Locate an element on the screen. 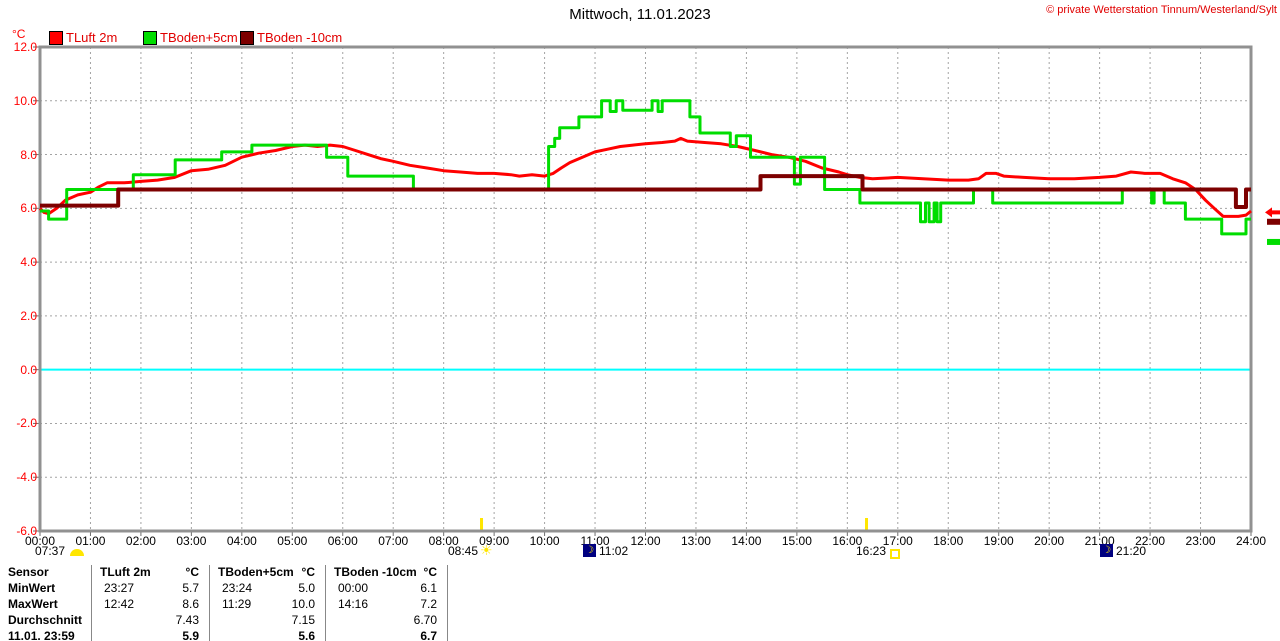  sun-moon-time-label: 16:23 is located at coordinates (870, 551).